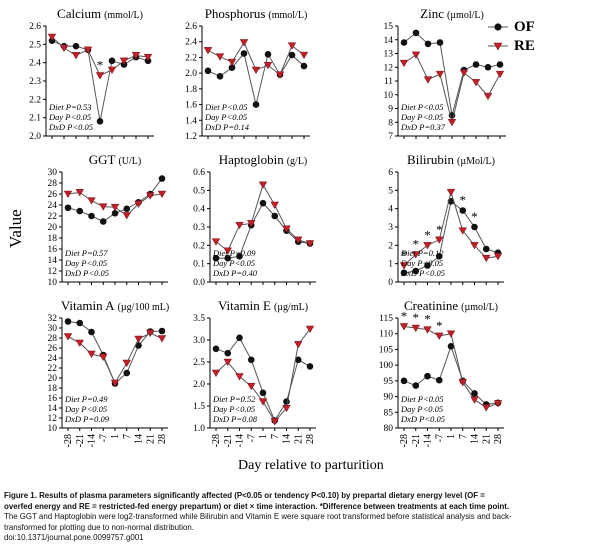 The width and height of the screenshot is (590, 557). What do you see at coordinates (53, 339) in the screenshot?
I see `y-tick-label: 28` at bounding box center [53, 339].